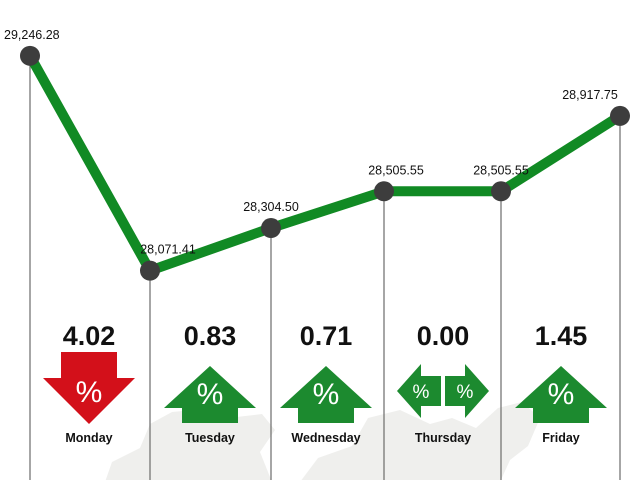 The height and width of the screenshot is (480, 640). What do you see at coordinates (561, 438) in the screenshot?
I see `day-label: Friday` at bounding box center [561, 438].